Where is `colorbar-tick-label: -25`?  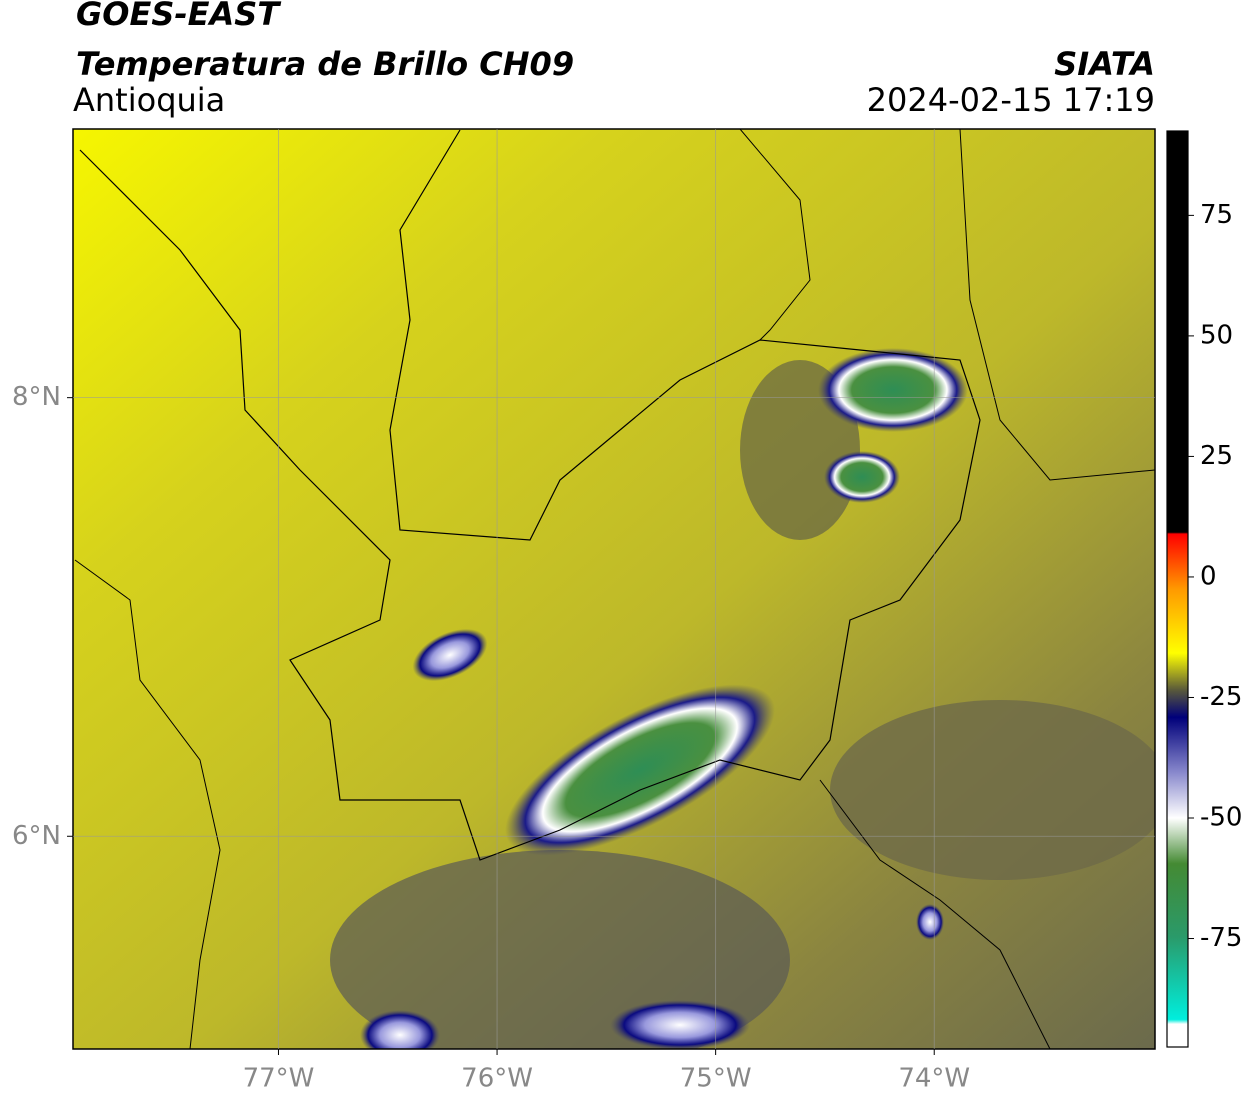 colorbar-tick-label: -25 is located at coordinates (1221, 697).